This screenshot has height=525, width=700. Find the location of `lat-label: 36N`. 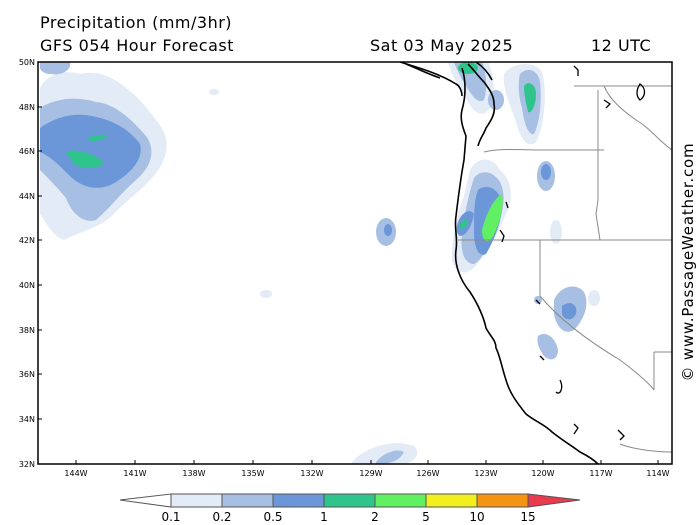

lat-label: 36N is located at coordinates (27, 374).